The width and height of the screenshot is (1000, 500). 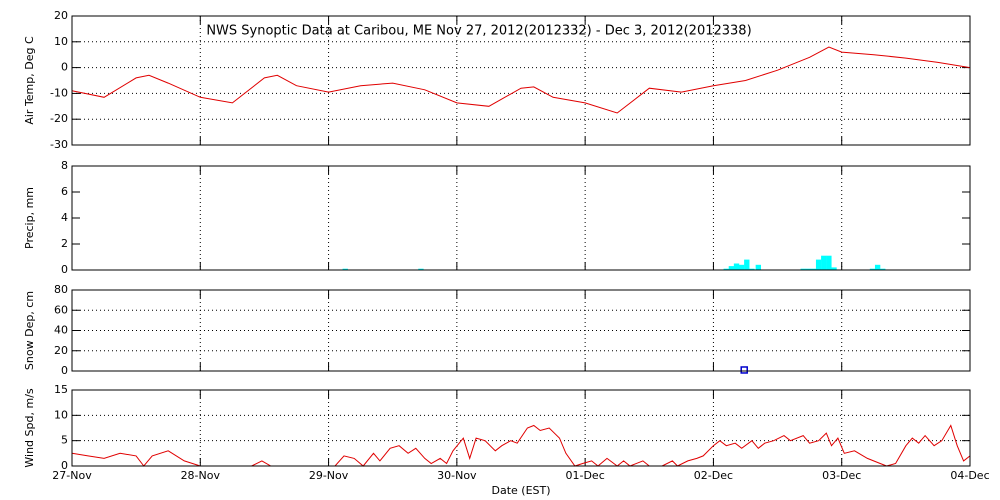 What do you see at coordinates (61, 289) in the screenshot?
I see `y-tick-label: 80` at bounding box center [61, 289].